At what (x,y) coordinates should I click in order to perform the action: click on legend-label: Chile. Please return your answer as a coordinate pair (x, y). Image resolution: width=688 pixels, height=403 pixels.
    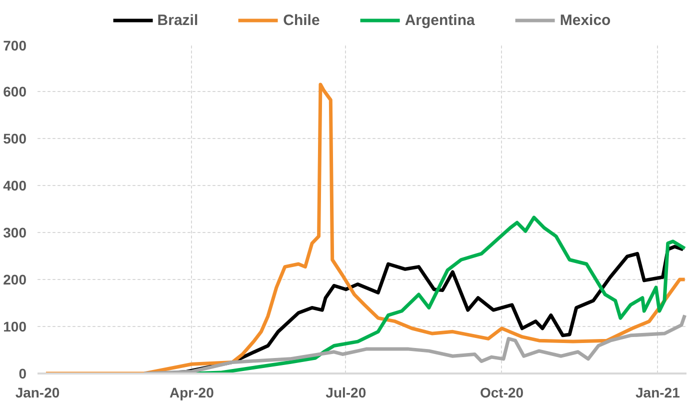
    Looking at the image, I should click on (301, 20).